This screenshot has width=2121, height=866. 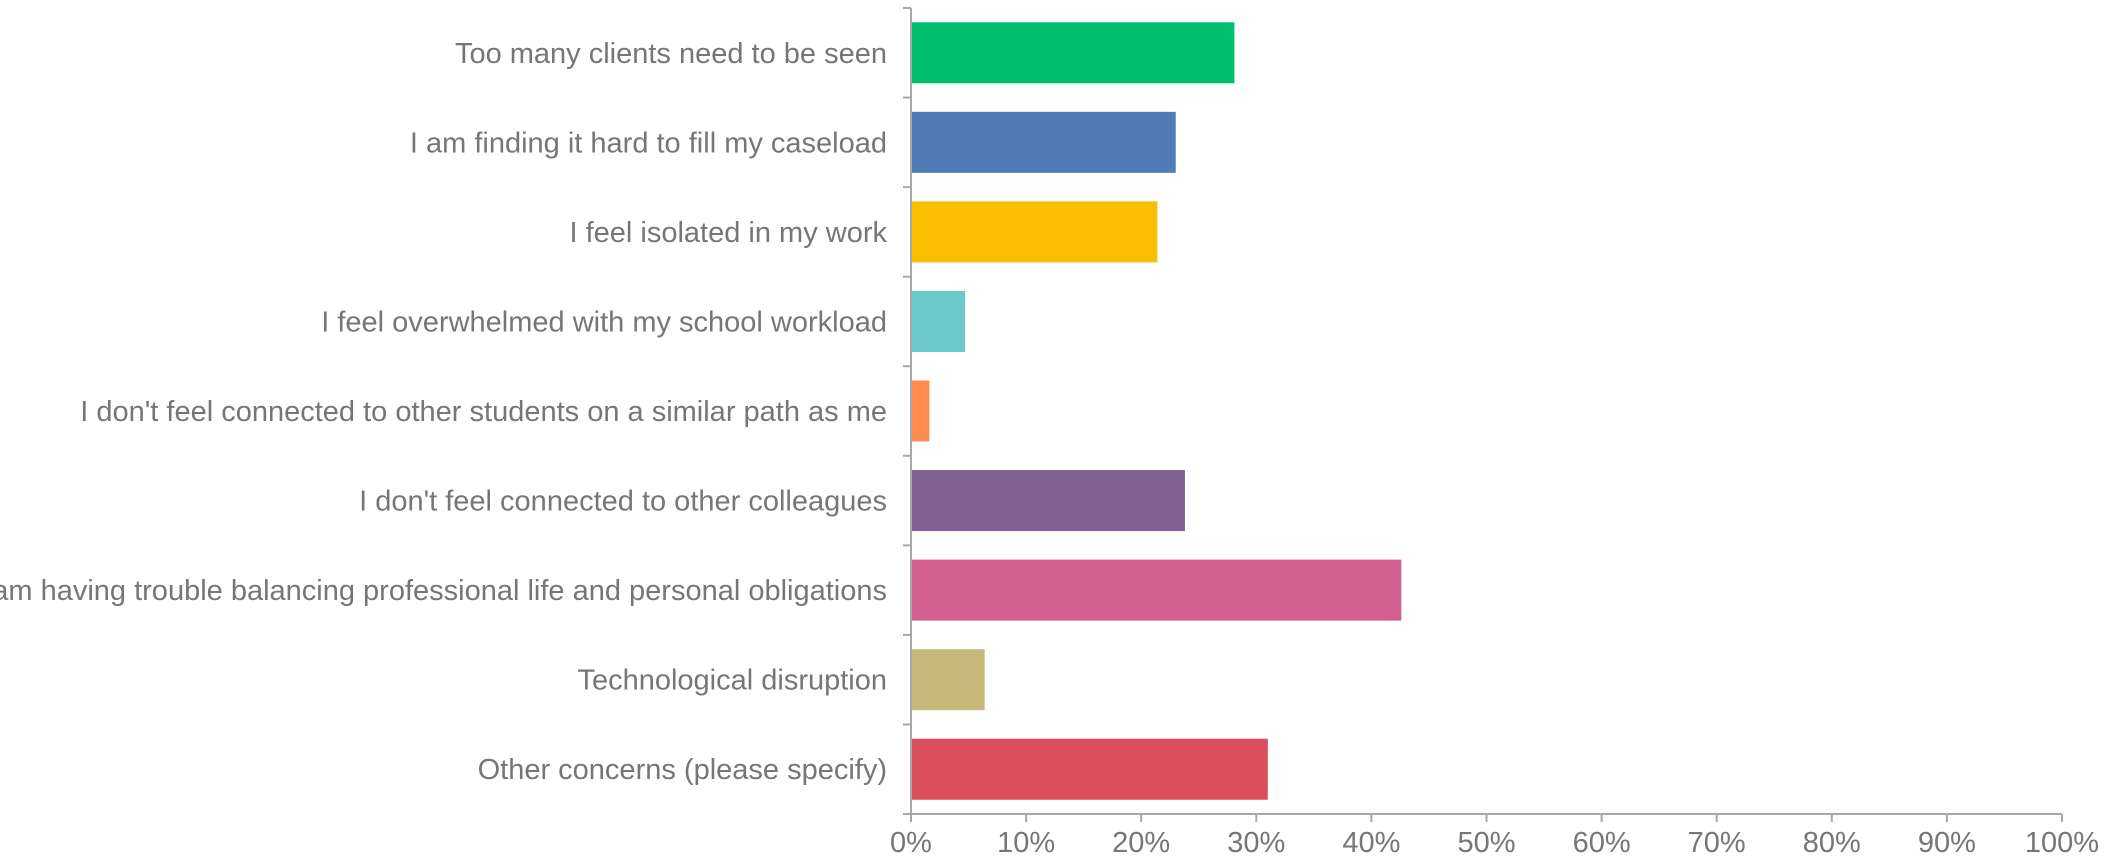 What do you see at coordinates (648, 143) in the screenshot?
I see `category-label-2: I am finding it hard to fill my caseload` at bounding box center [648, 143].